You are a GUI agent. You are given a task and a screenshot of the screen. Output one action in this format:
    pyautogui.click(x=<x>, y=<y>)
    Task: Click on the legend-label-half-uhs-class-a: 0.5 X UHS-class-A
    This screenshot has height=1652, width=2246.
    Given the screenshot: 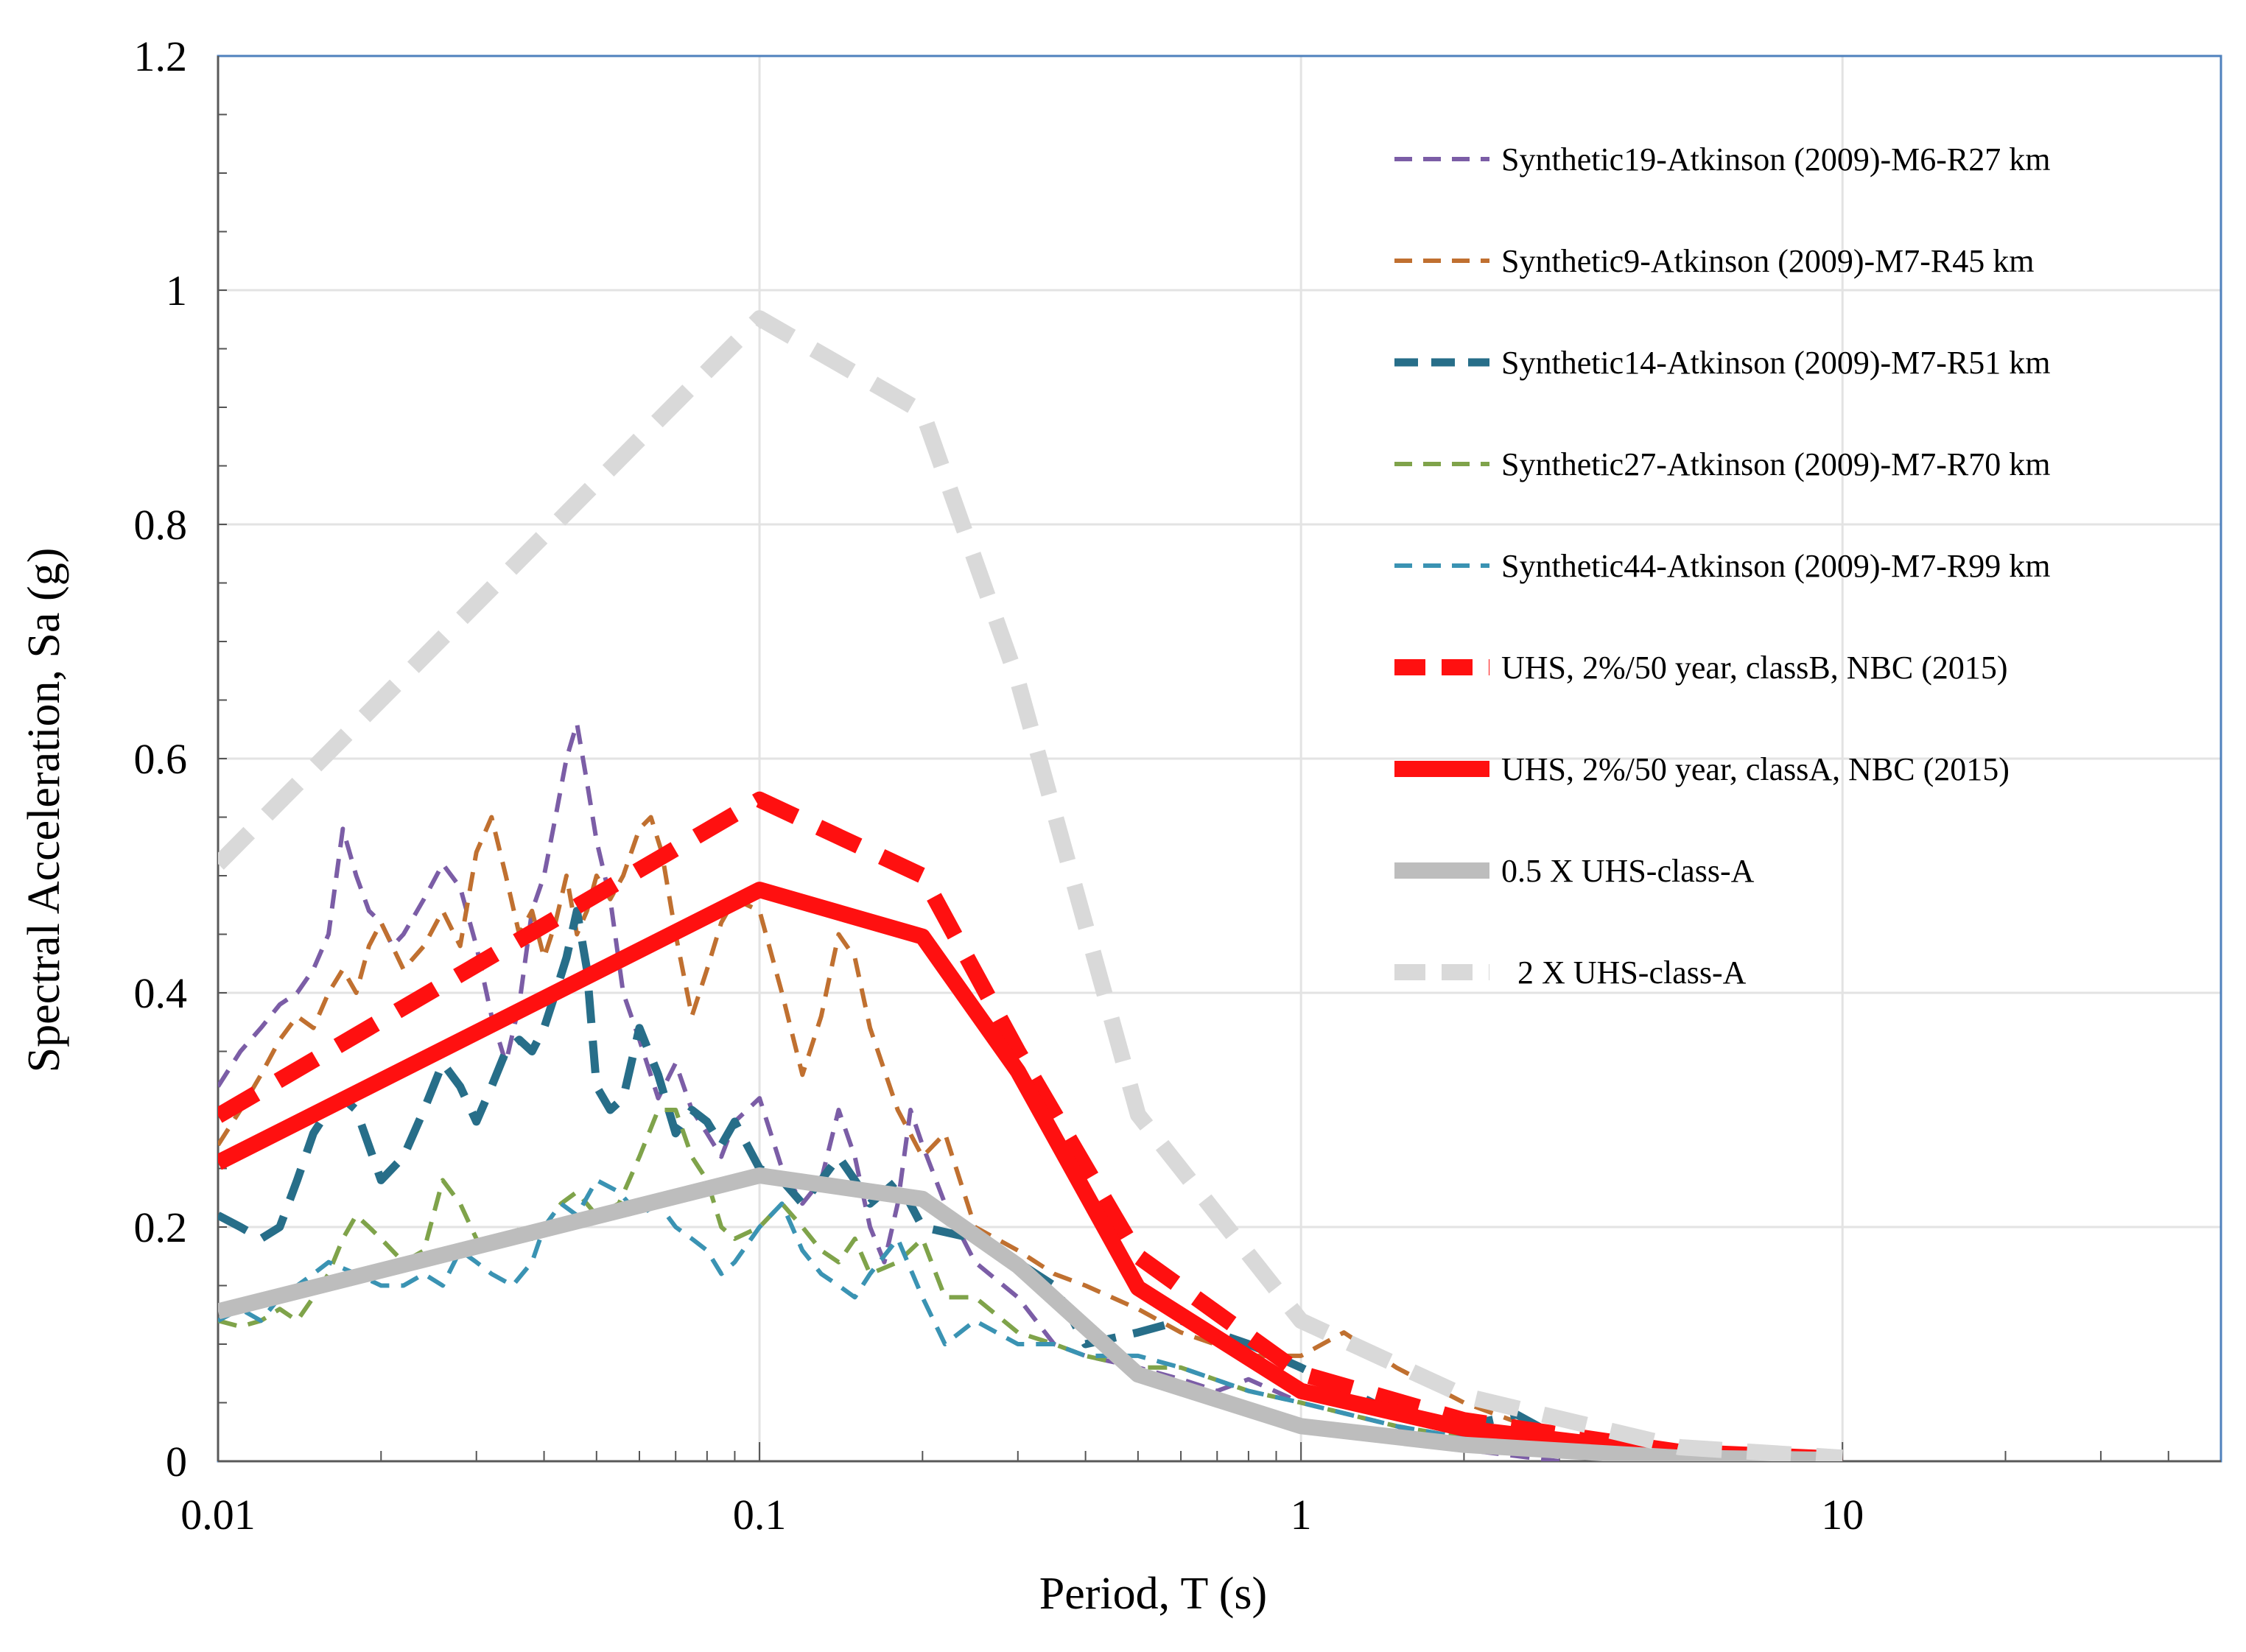 What is the action you would take?
    pyautogui.click(x=1628, y=871)
    